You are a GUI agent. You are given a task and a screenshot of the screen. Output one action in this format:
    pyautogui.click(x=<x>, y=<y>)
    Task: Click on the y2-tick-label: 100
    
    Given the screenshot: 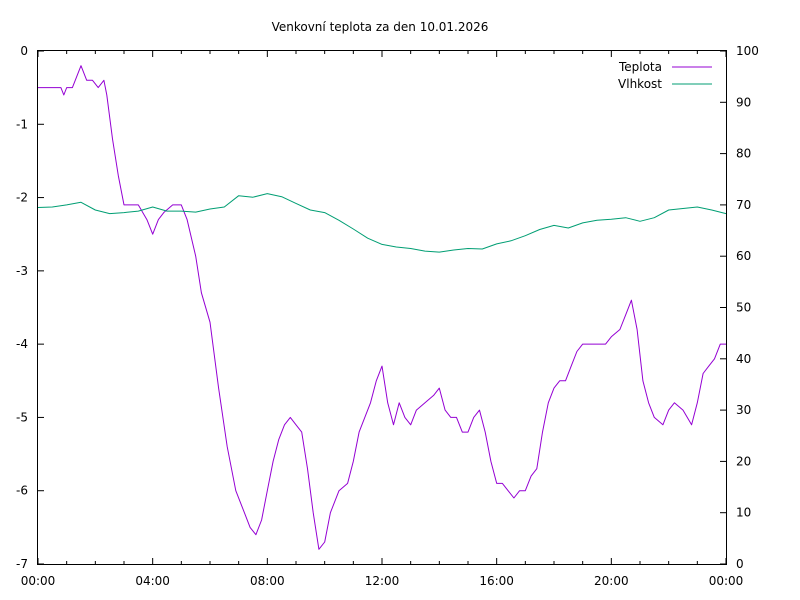 What is the action you would take?
    pyautogui.click(x=747, y=51)
    